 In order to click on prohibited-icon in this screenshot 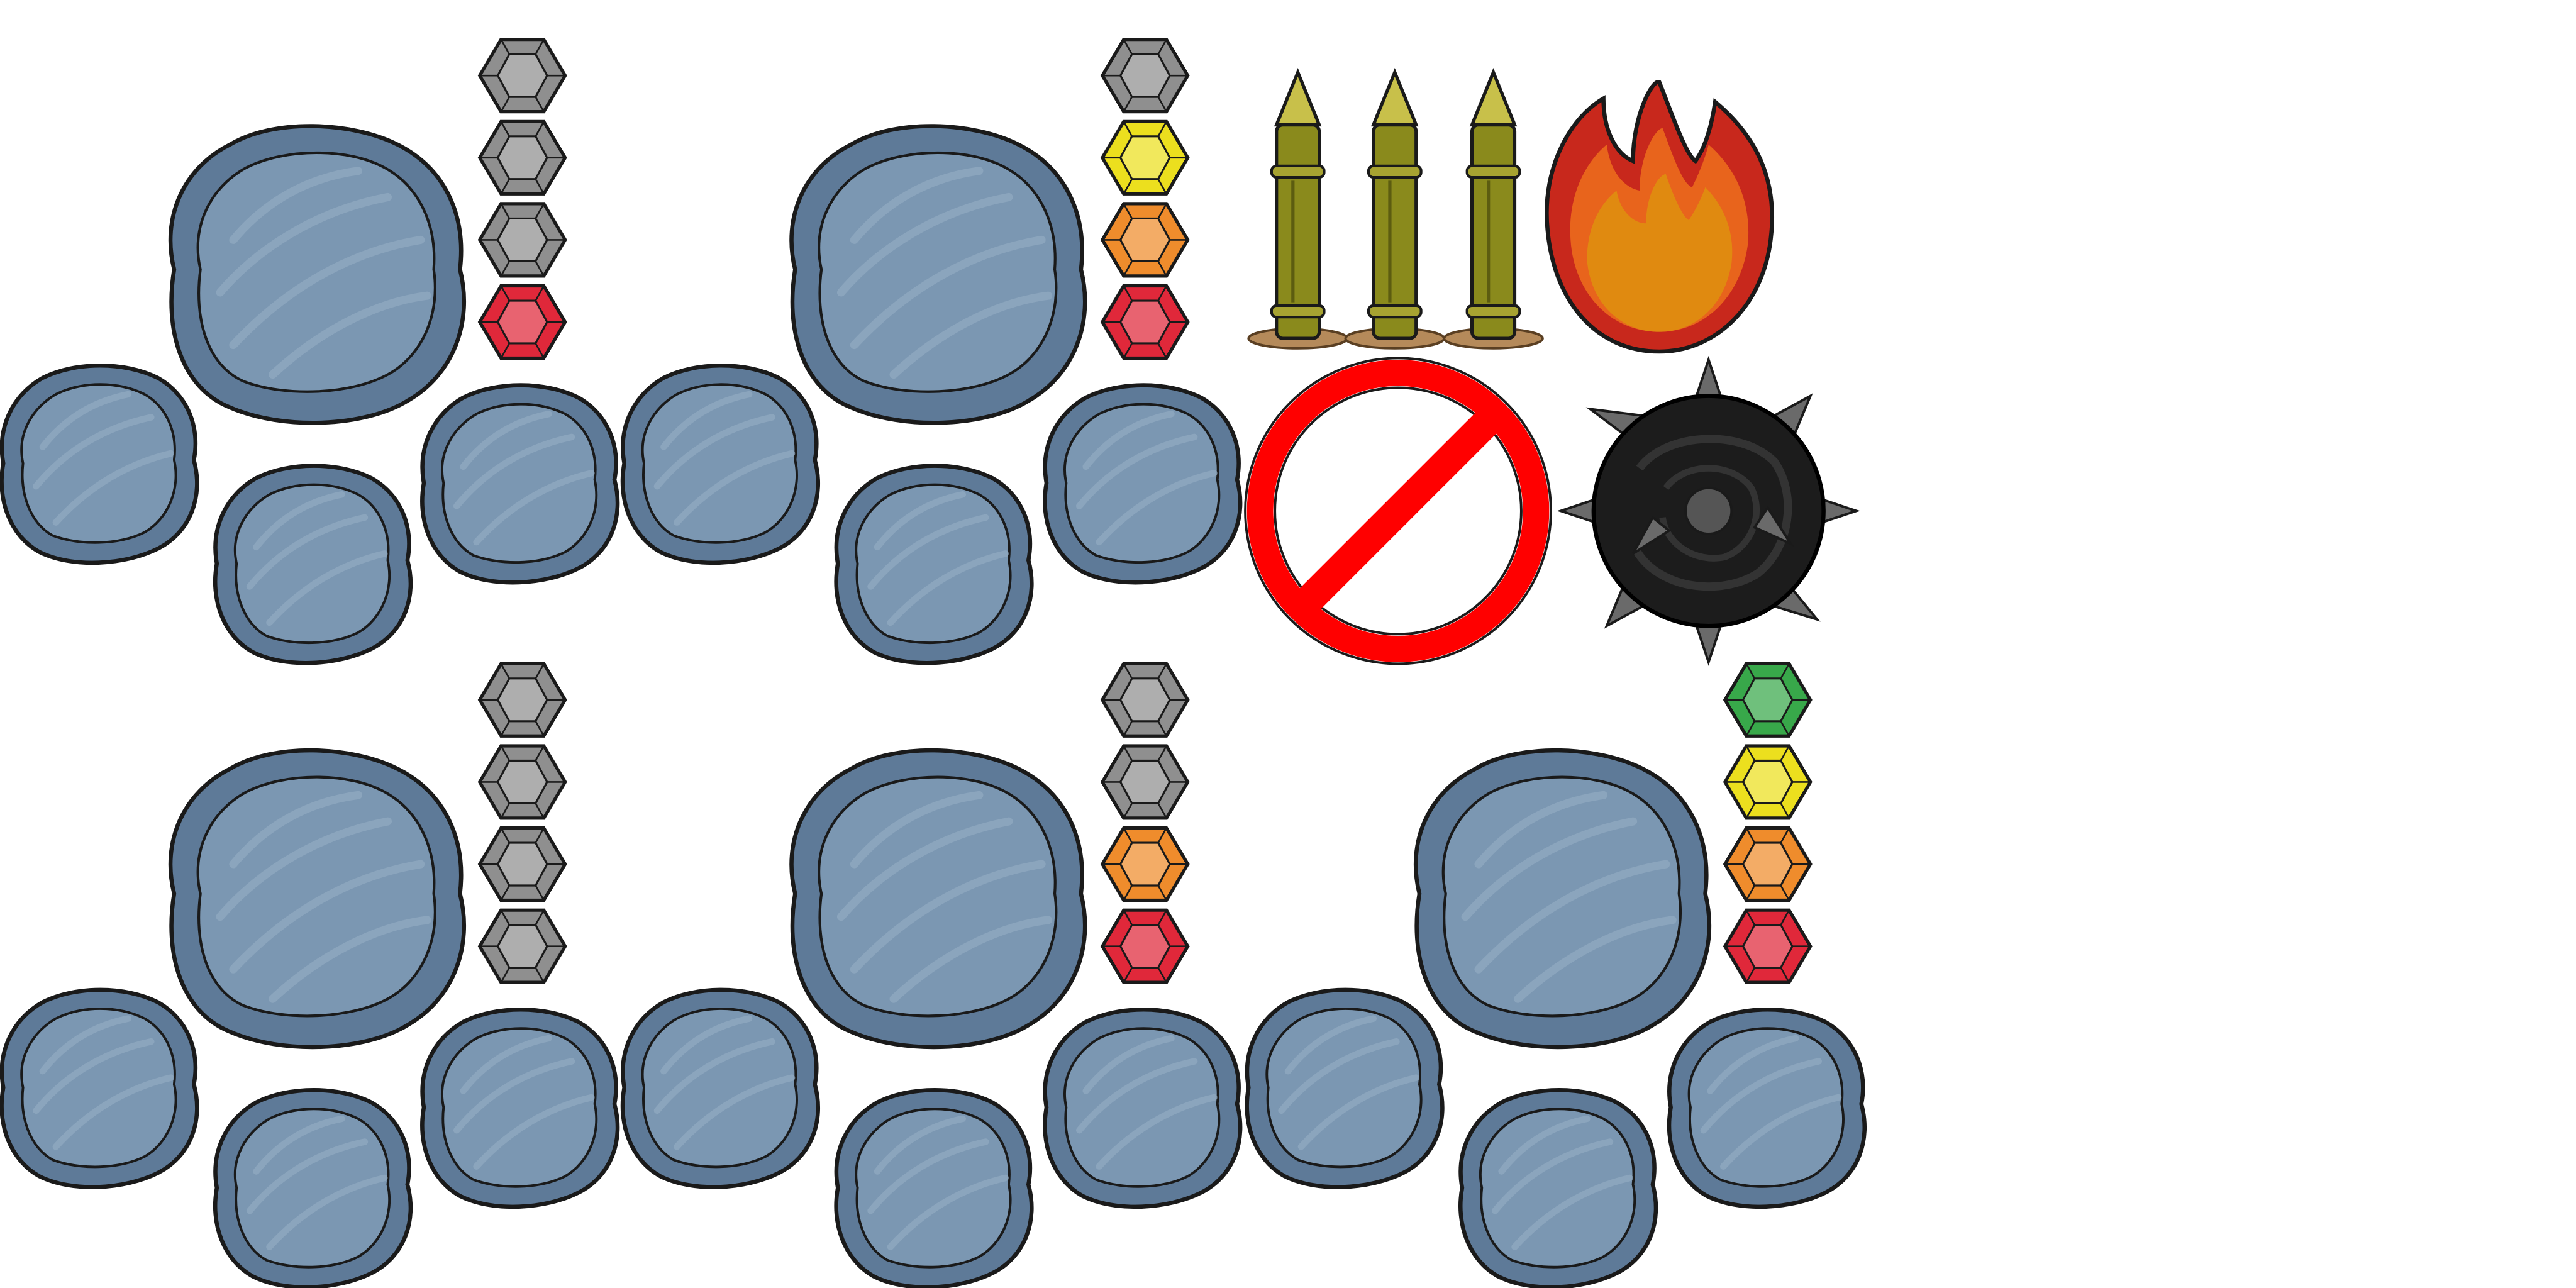, I will do `click(1398, 511)`.